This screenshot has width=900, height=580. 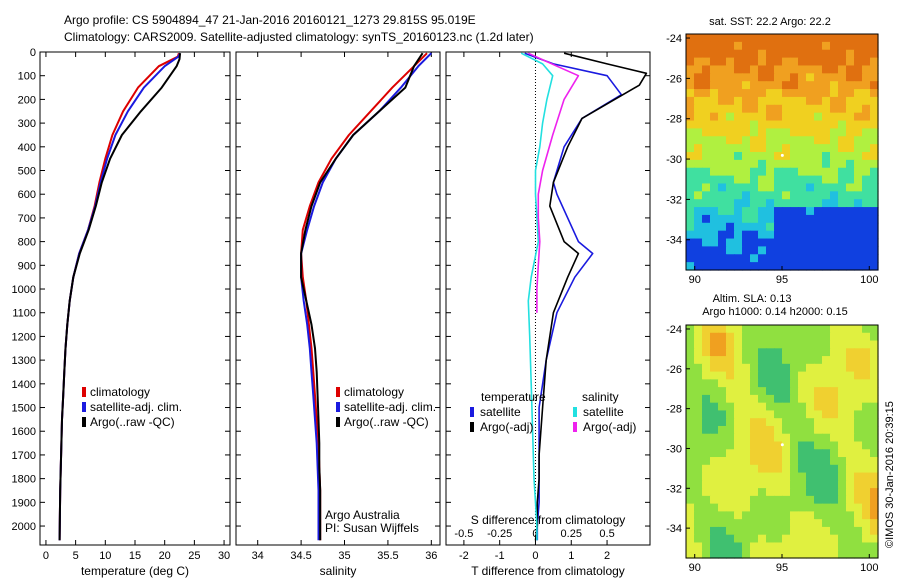 I want to click on series-line-climatology, so click(x=364, y=296).